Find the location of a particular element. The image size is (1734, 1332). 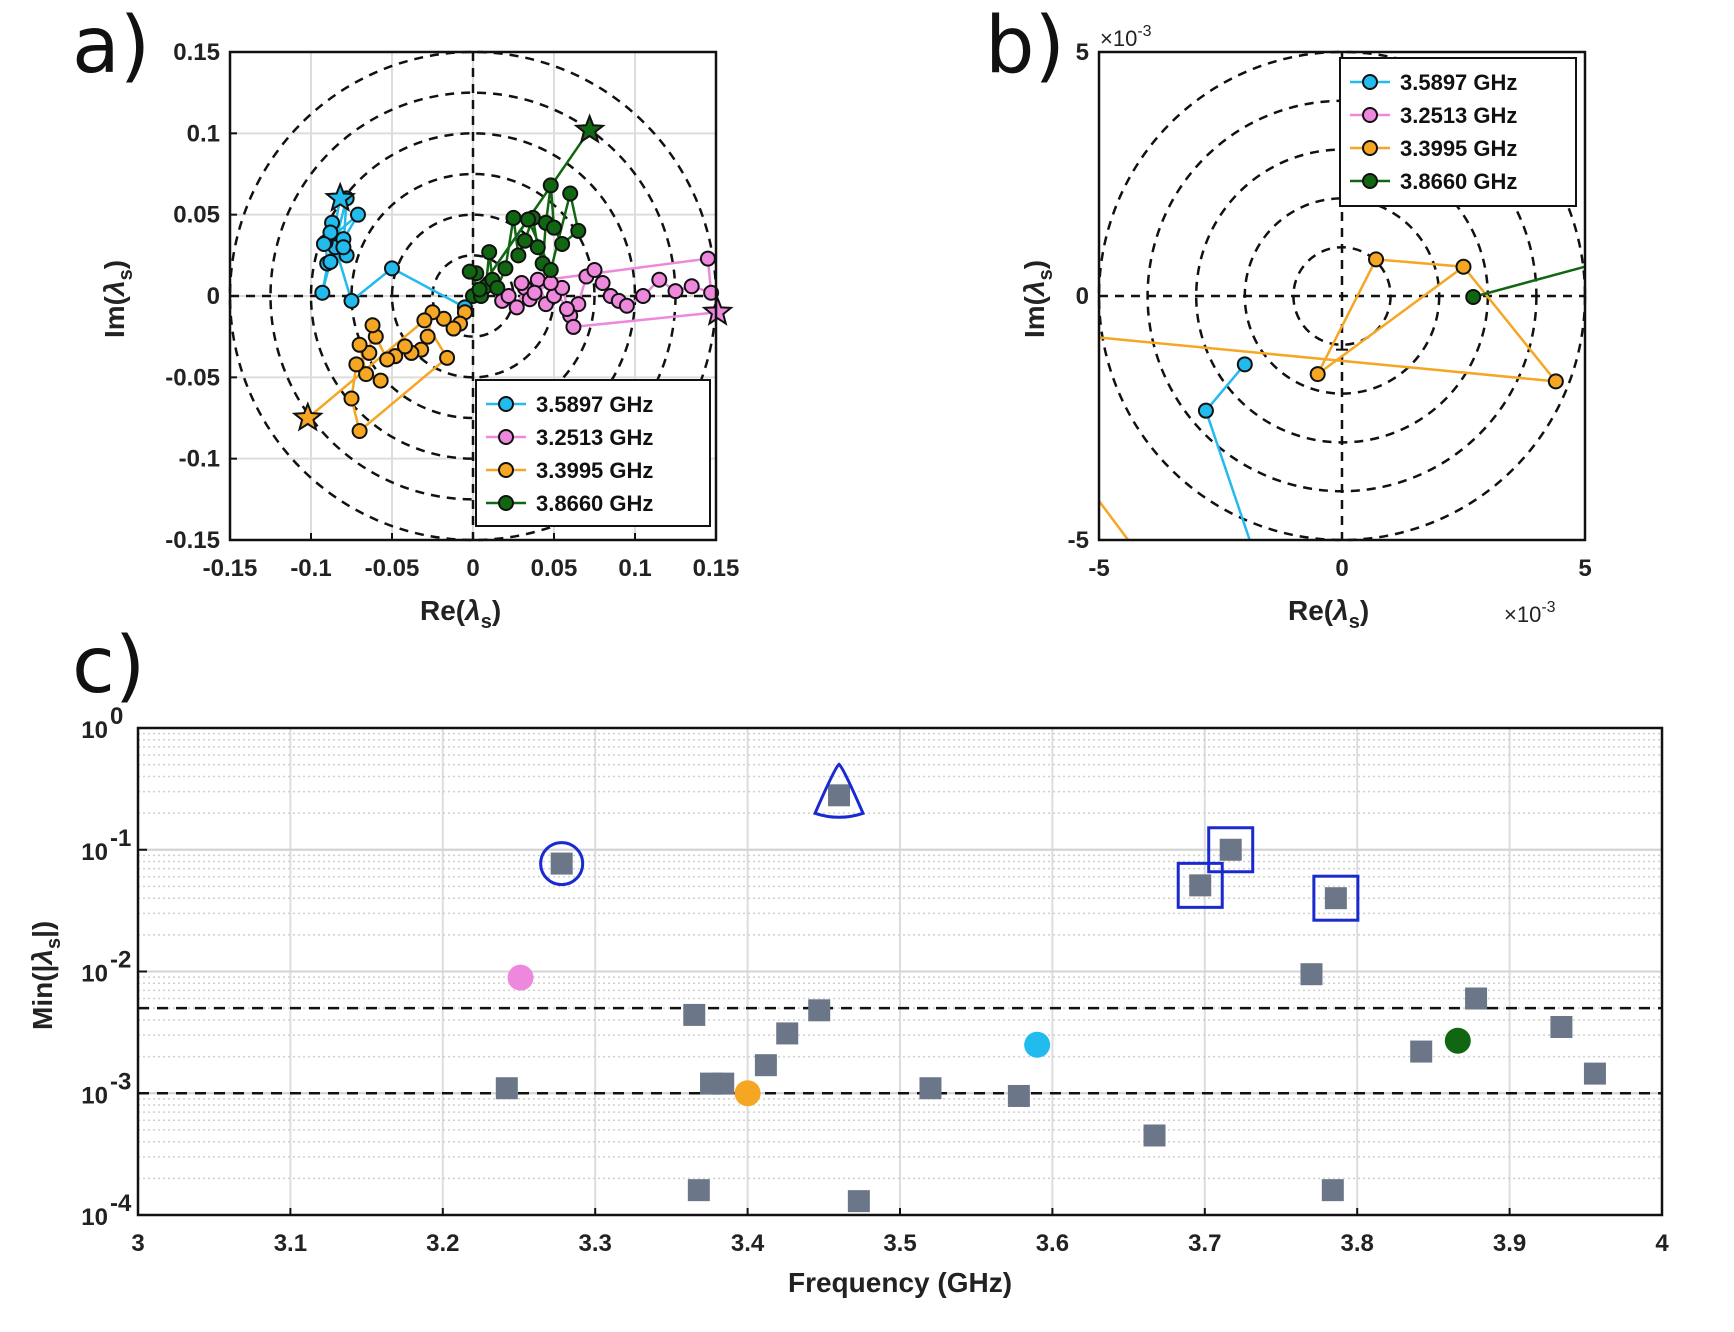

tick-label-y-exponent: -4 is located at coordinates (121, 1203).